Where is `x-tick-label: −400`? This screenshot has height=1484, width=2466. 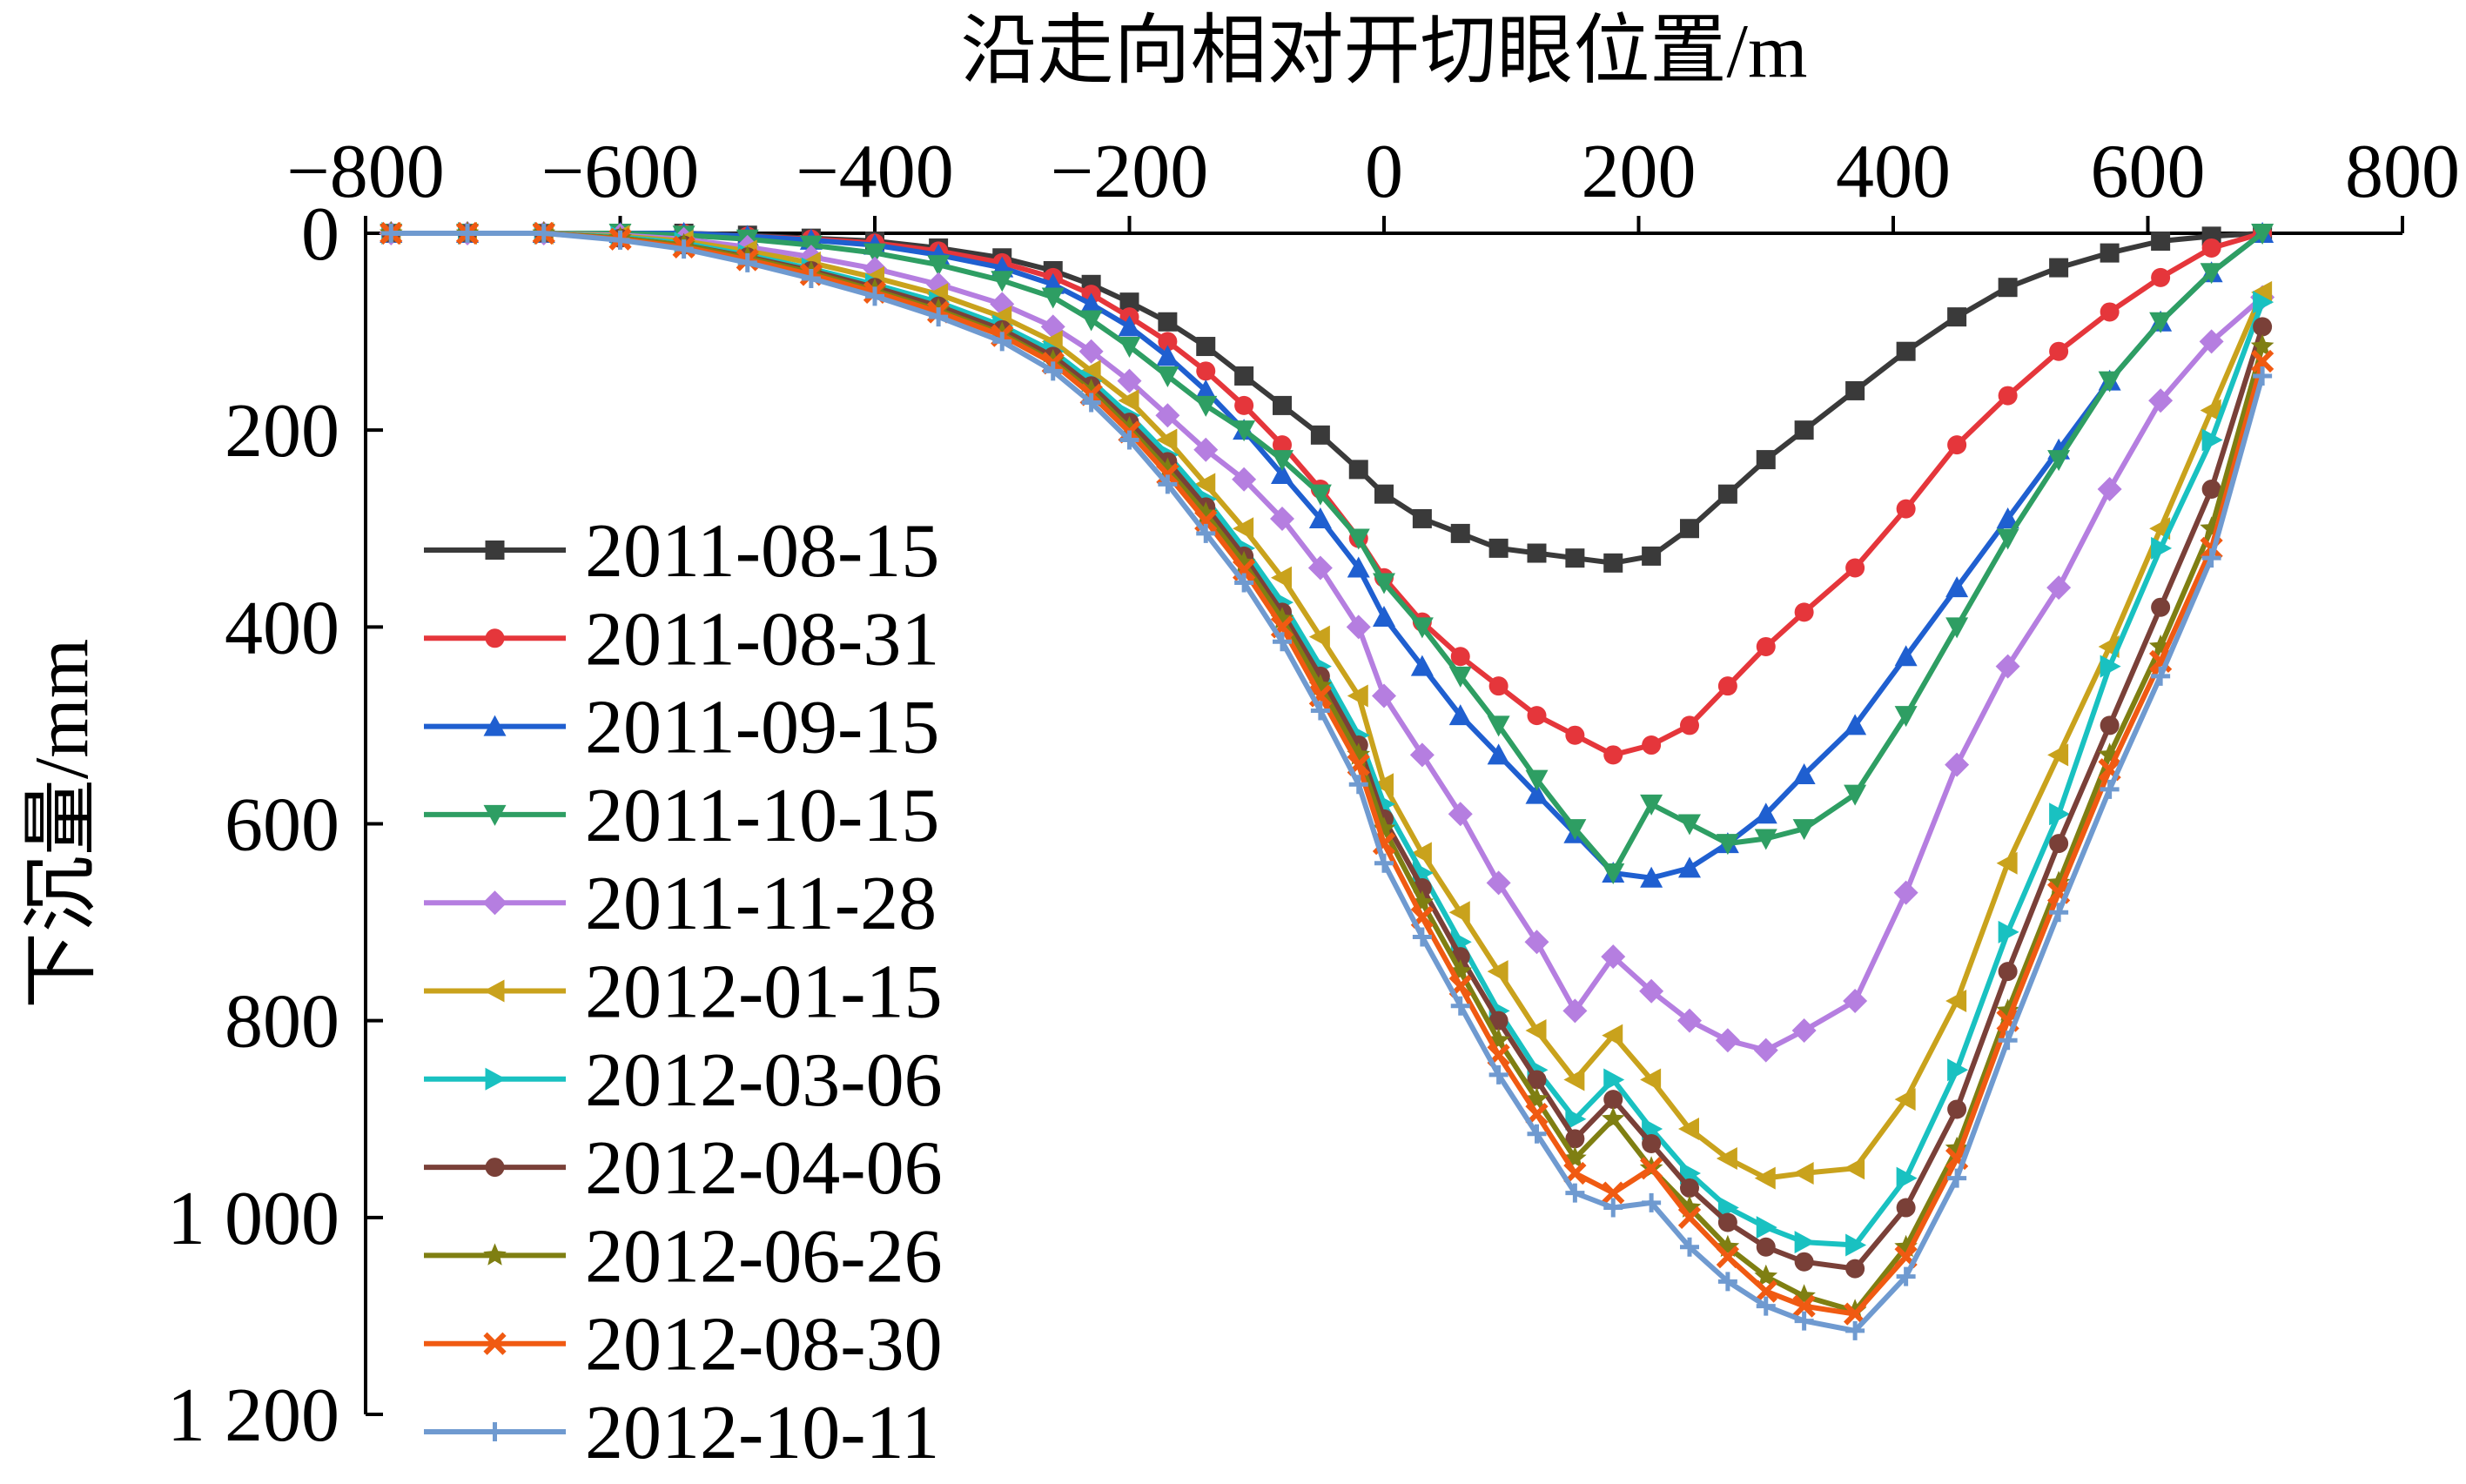 x-tick-label: −400 is located at coordinates (875, 172).